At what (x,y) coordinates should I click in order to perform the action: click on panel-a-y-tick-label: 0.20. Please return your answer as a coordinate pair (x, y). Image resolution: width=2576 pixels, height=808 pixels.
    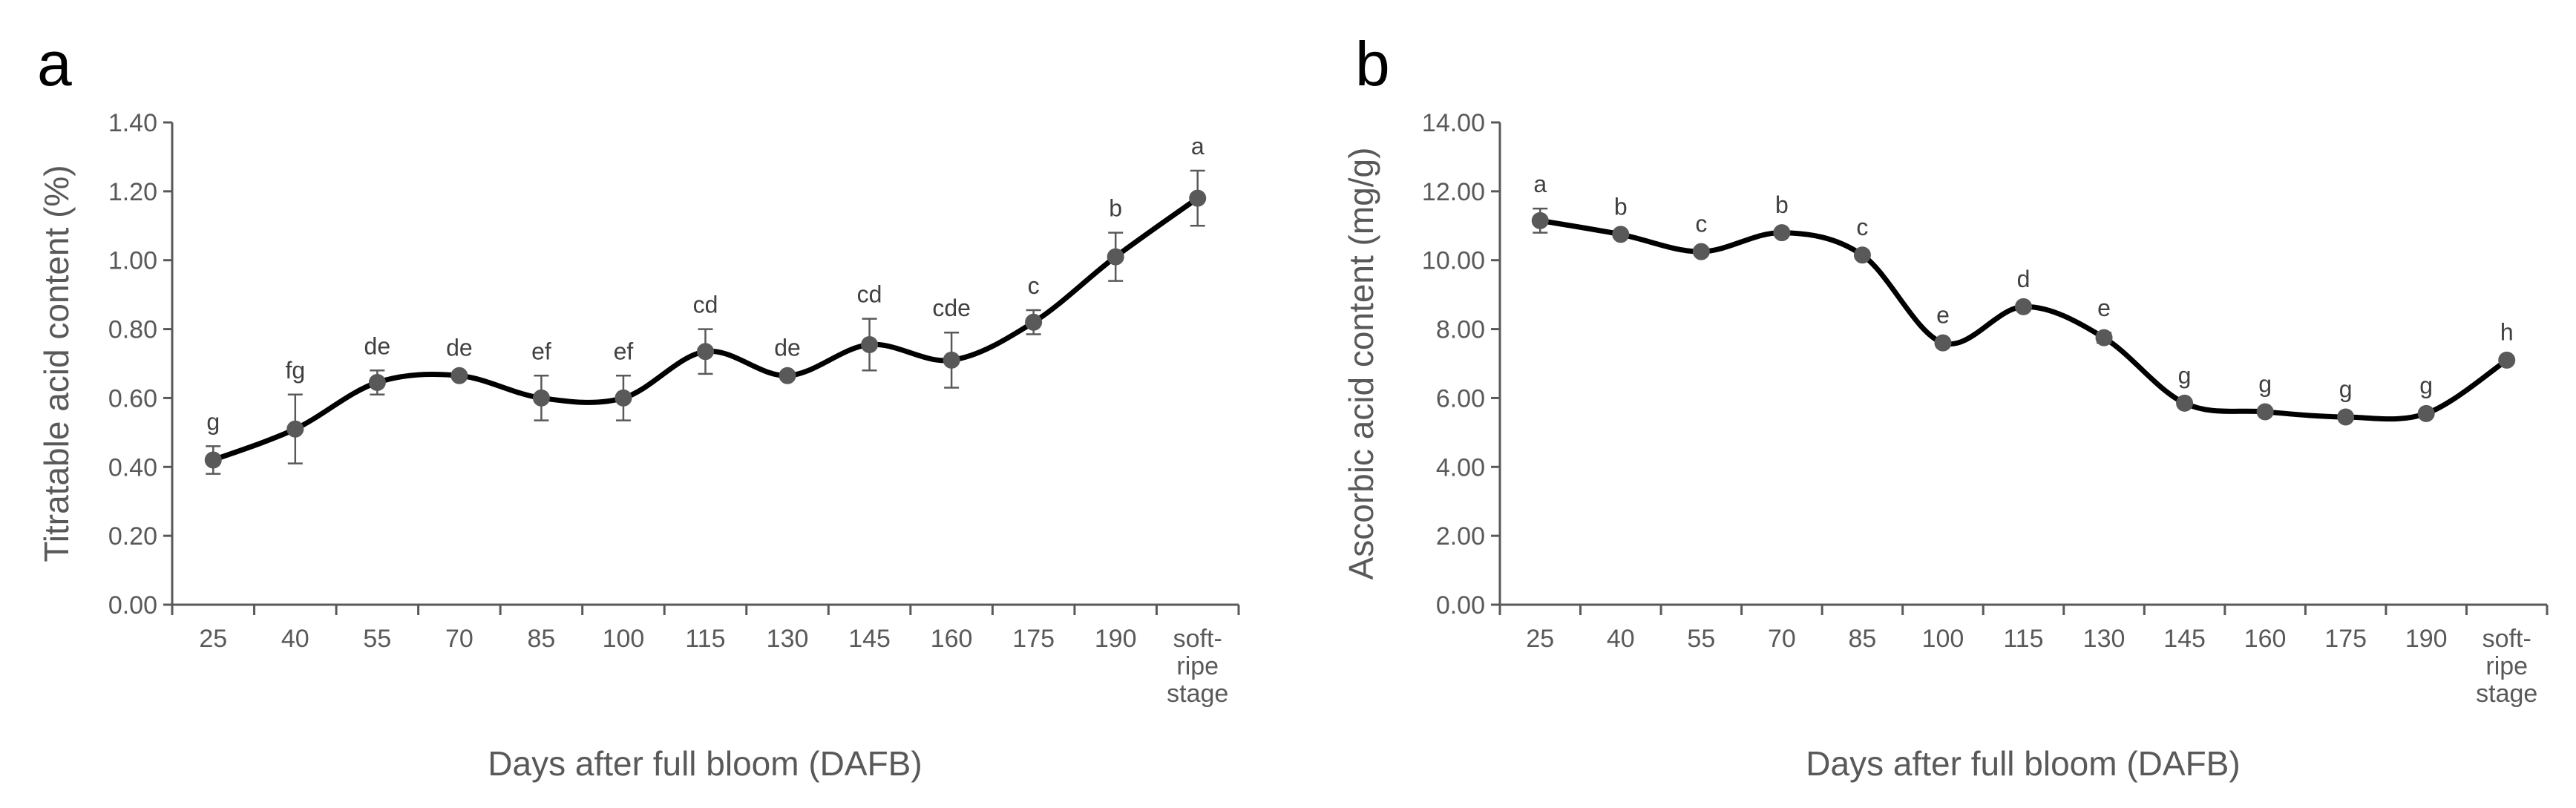
    Looking at the image, I should click on (132, 536).